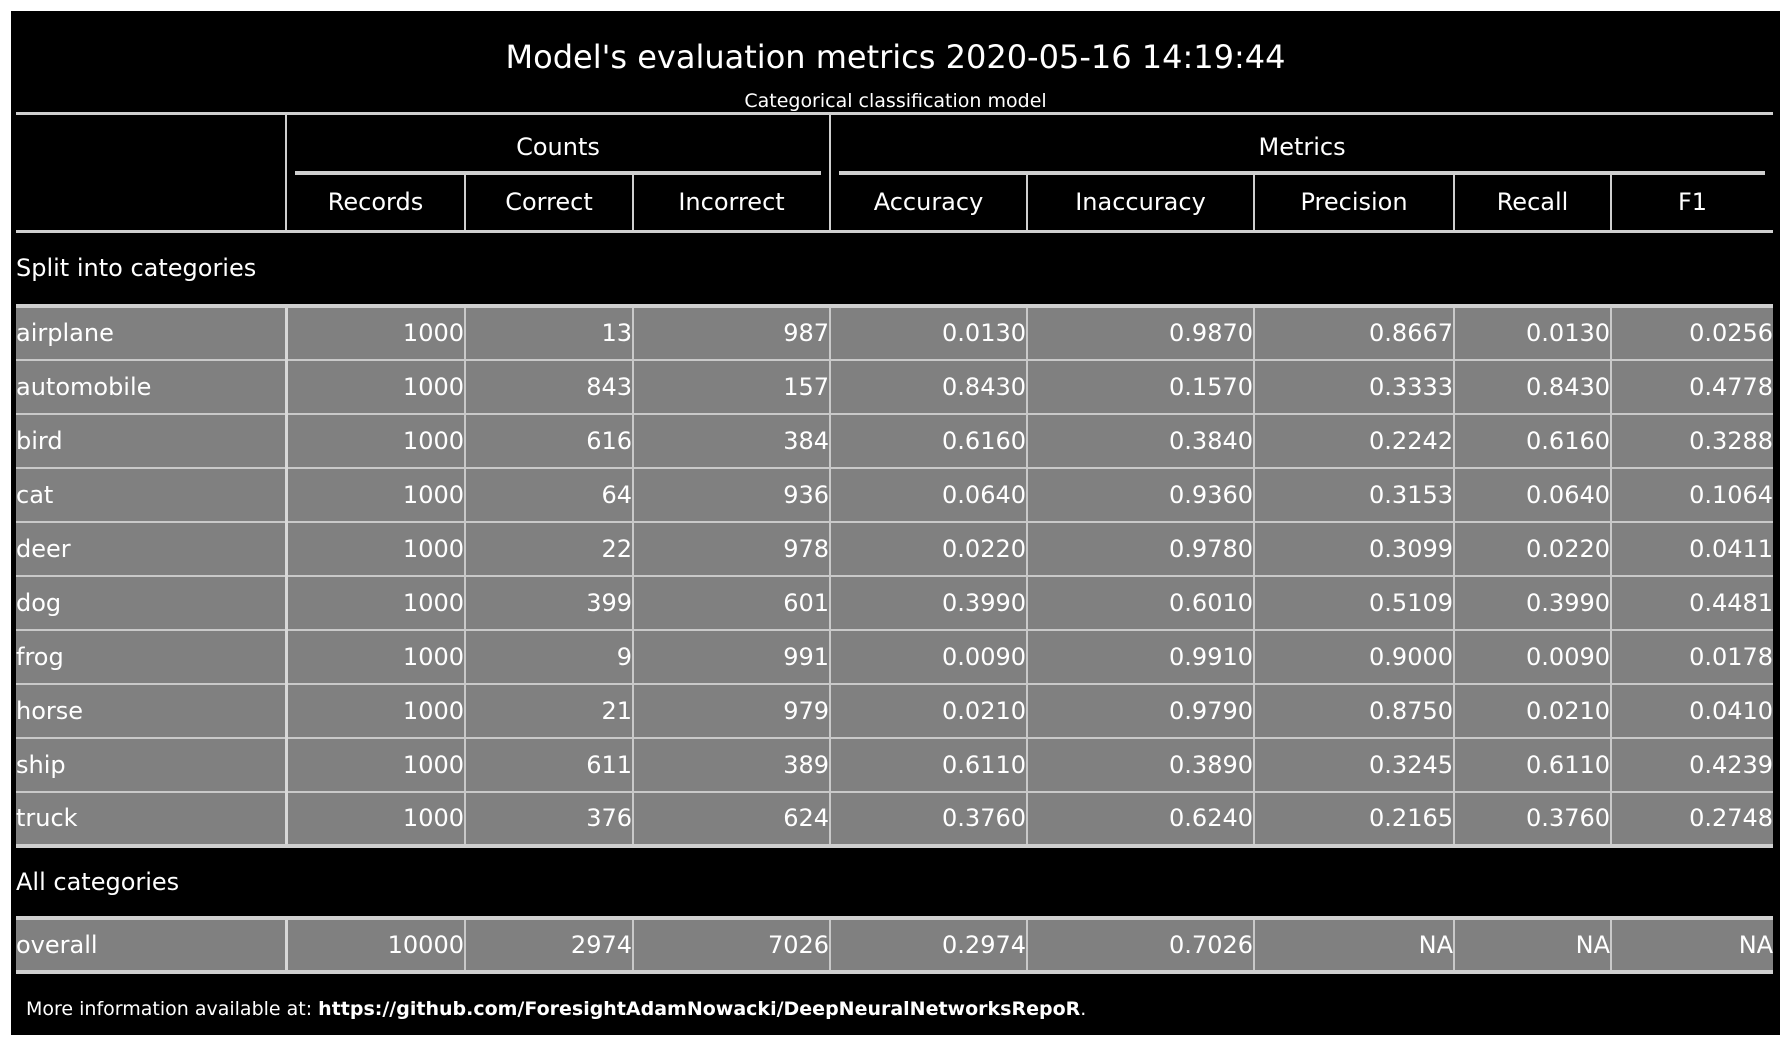  Describe the element at coordinates (1355, 603) in the screenshot. I see `table-cell: 0.5109` at that location.